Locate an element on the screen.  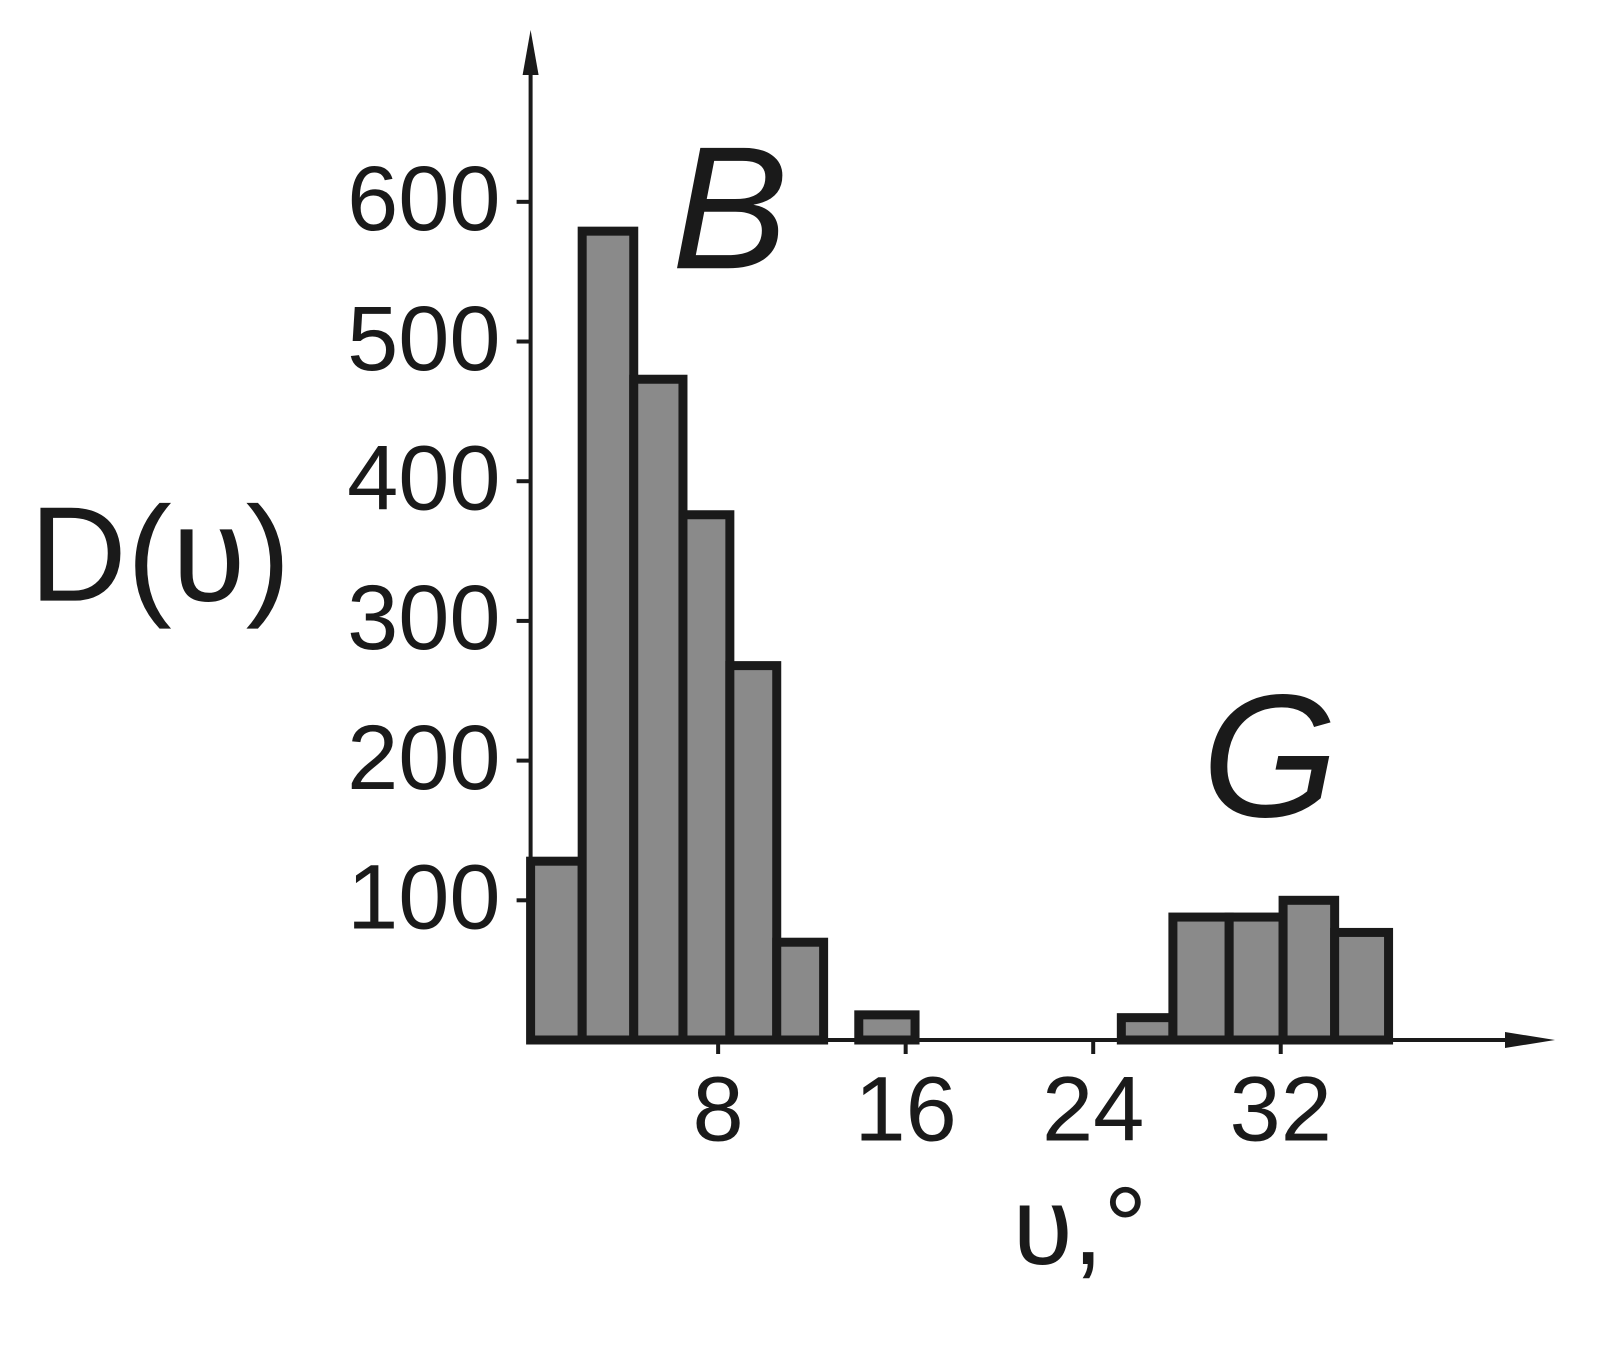
y-tick-label: 500 is located at coordinates (424, 339).